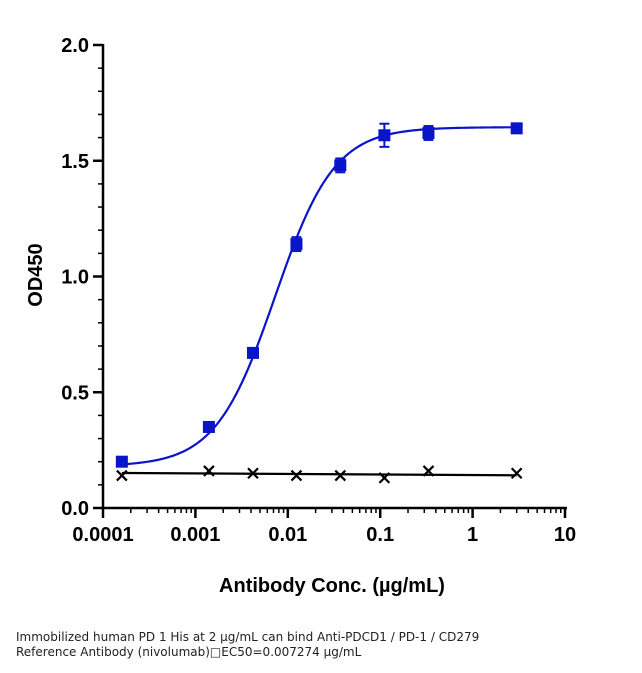  Describe the element at coordinates (75, 46) in the screenshot. I see `y-tick-label: 2.0` at that location.